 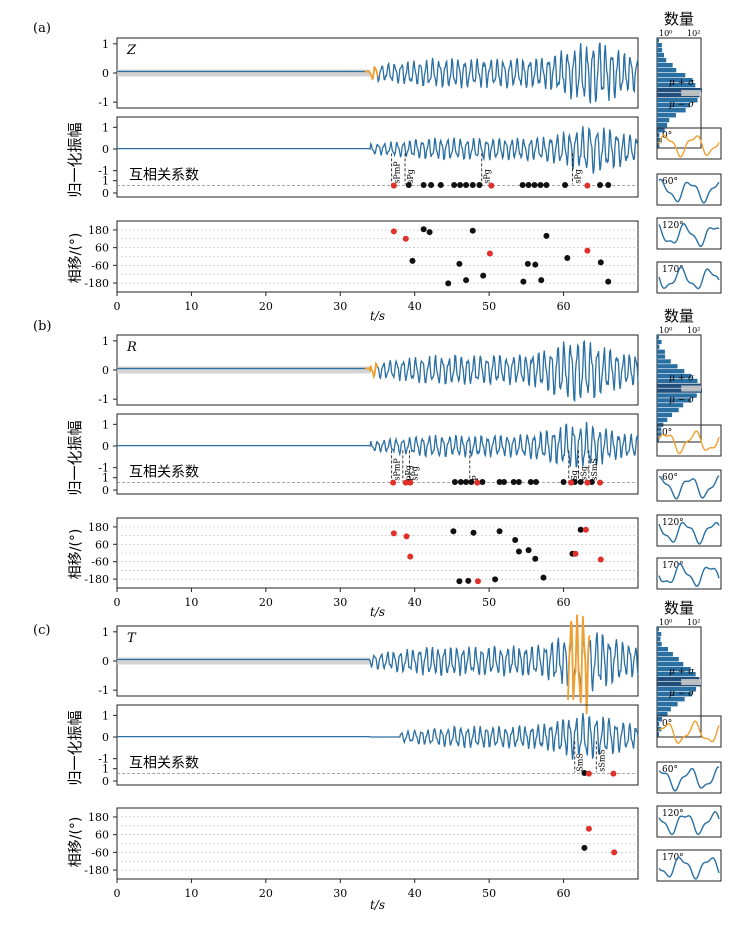 What do you see at coordinates (594, 469) in the screenshot?
I see `phase-pick-label: sSmS` at bounding box center [594, 469].